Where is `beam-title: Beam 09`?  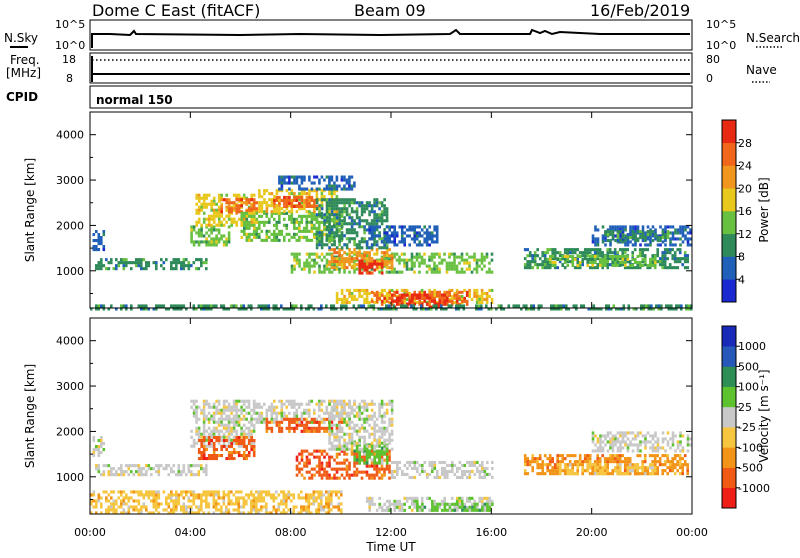
beam-title: Beam 09 is located at coordinates (390, 10).